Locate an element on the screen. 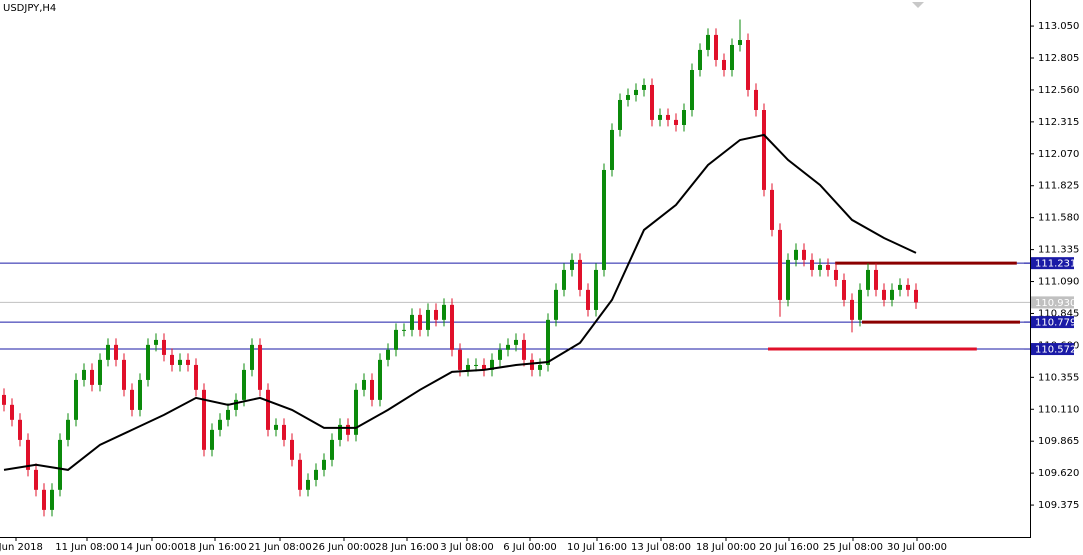 The width and height of the screenshot is (1083, 555). x-tick-label: 30 Jul 00:00 is located at coordinates (917, 547).